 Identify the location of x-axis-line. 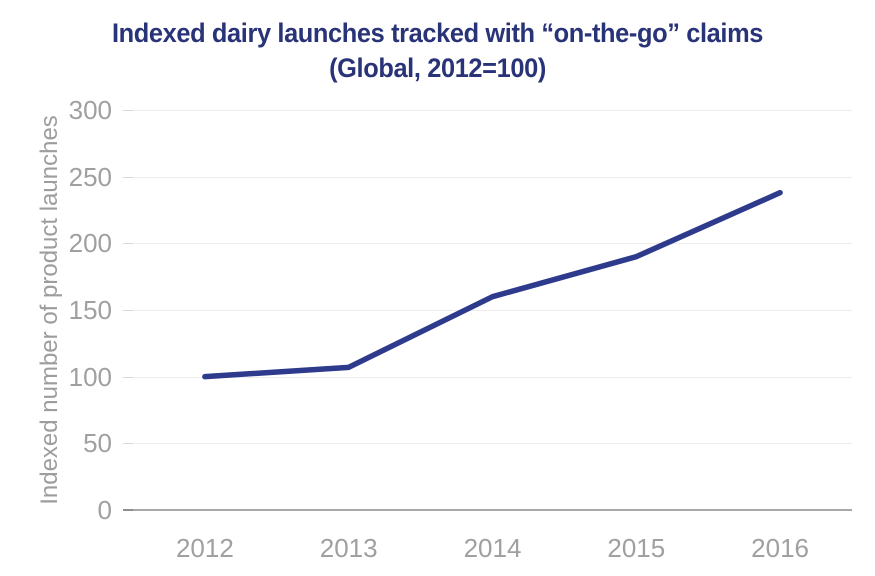
(492, 510).